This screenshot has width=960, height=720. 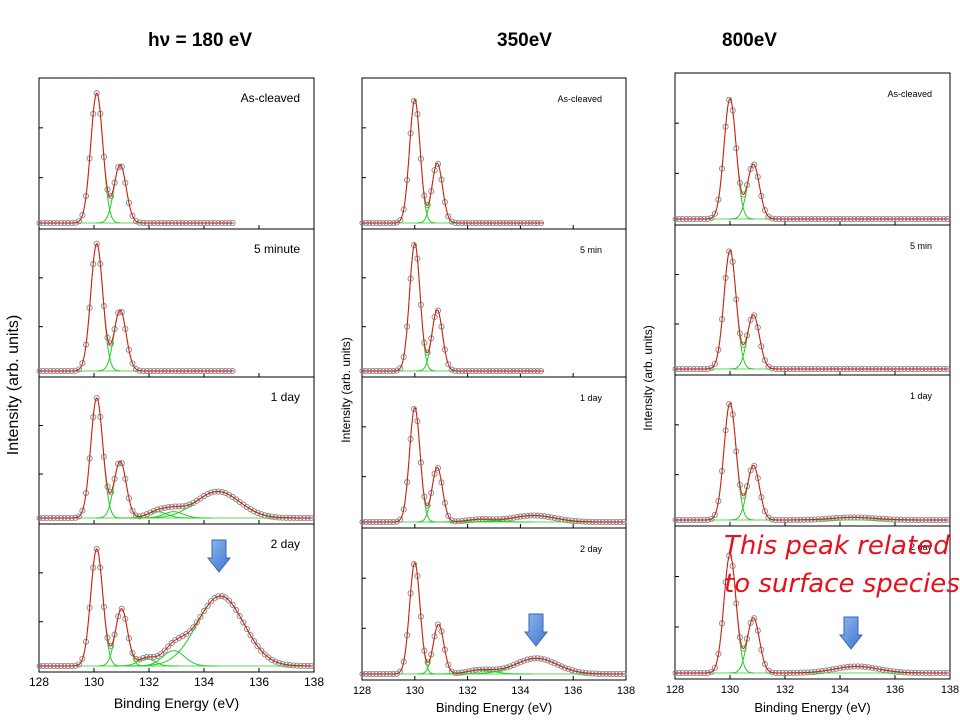 What do you see at coordinates (200, 40) in the screenshot?
I see `column-title-180ev: hν = 180 eV` at bounding box center [200, 40].